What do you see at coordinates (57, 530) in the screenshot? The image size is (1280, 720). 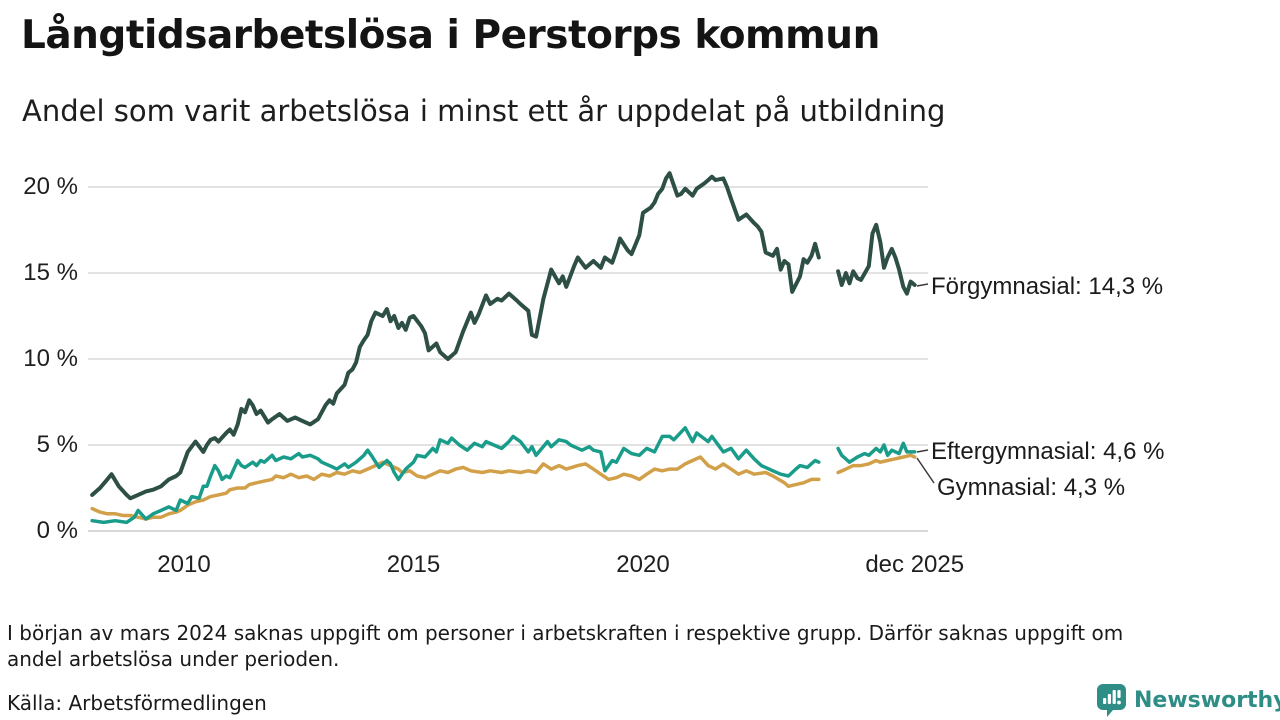 I see `y-tick-label: 0 %` at bounding box center [57, 530].